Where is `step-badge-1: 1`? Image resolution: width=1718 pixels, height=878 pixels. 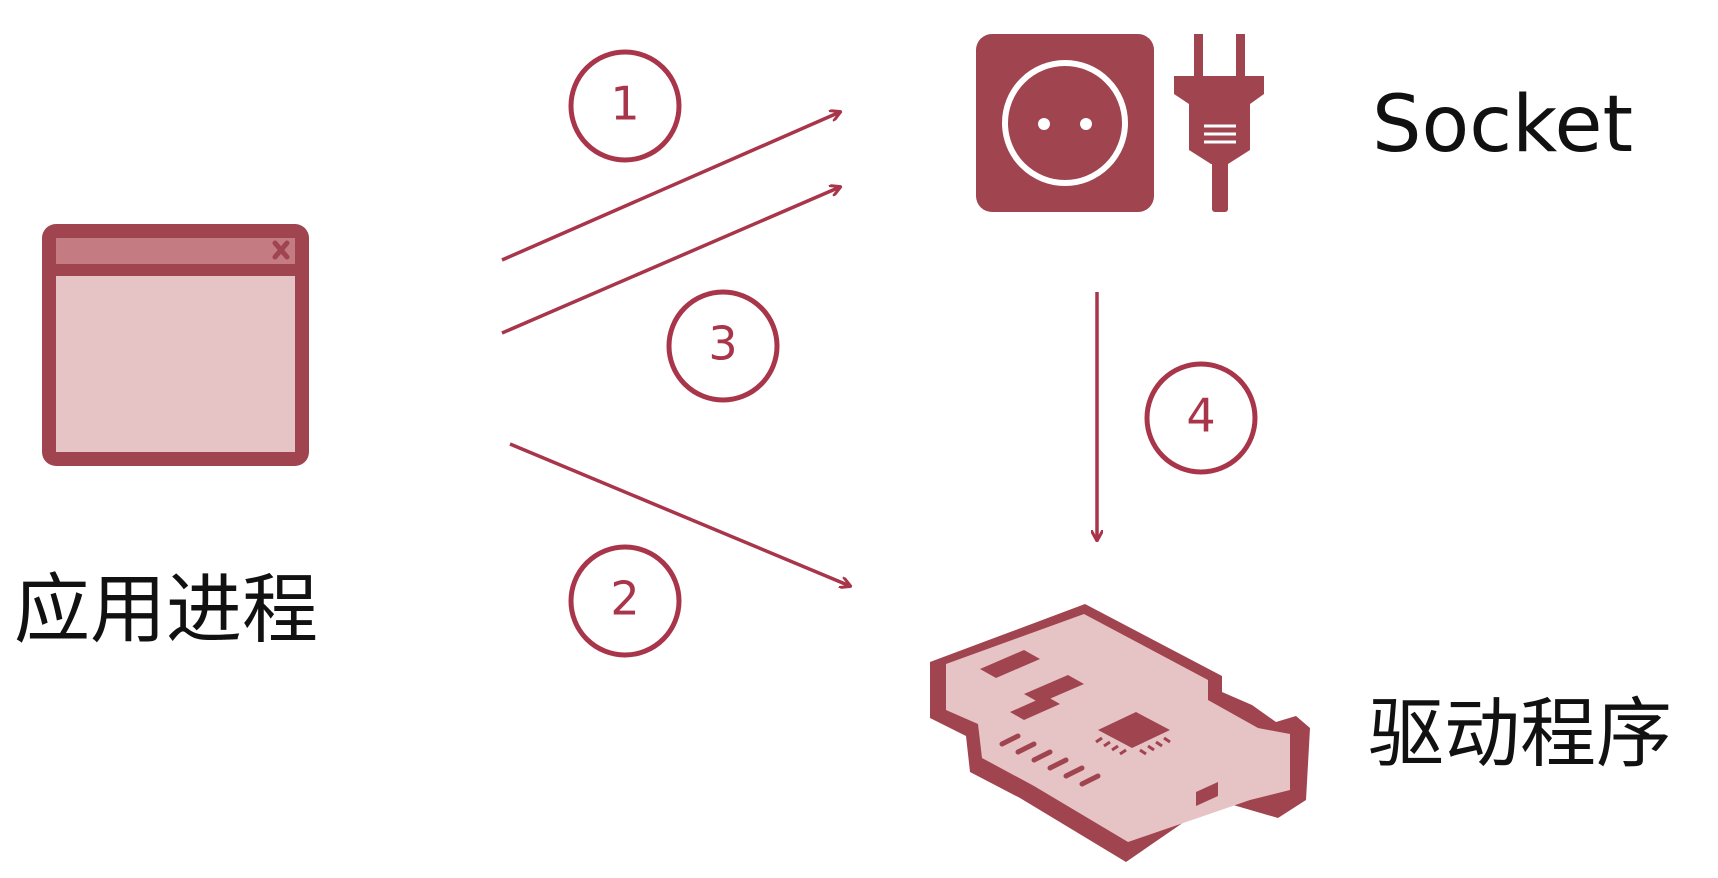 step-badge-1: 1 is located at coordinates (625, 106).